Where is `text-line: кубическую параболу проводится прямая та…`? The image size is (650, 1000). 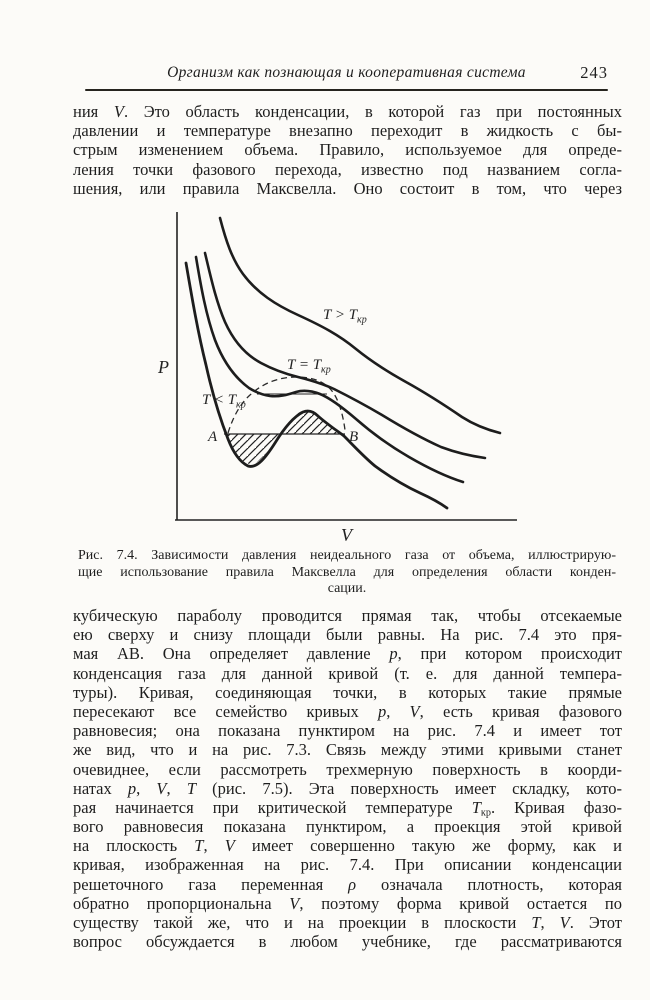
text-line: кубическую параболу проводится прямая та… is located at coordinates (347, 615).